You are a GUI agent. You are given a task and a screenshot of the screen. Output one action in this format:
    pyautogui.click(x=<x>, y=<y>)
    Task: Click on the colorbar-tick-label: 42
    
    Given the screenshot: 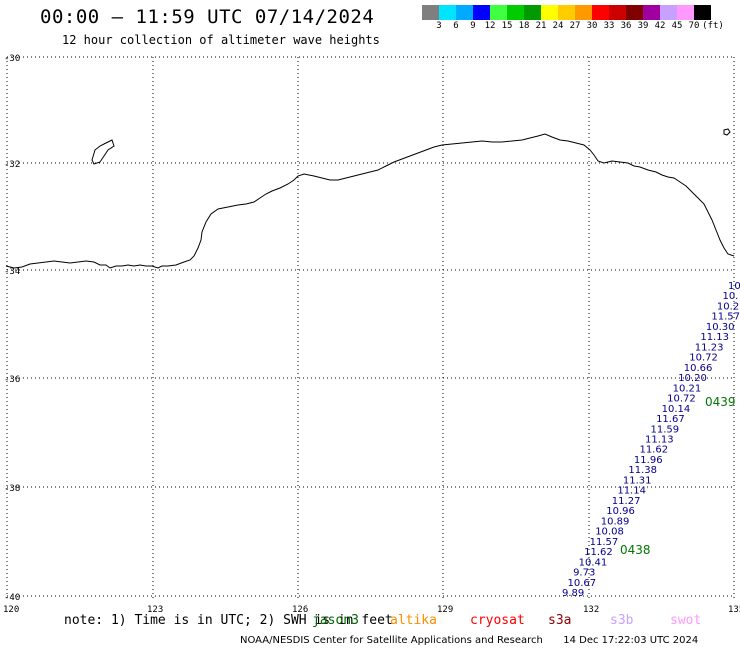 What is the action you would take?
    pyautogui.click(x=660, y=26)
    